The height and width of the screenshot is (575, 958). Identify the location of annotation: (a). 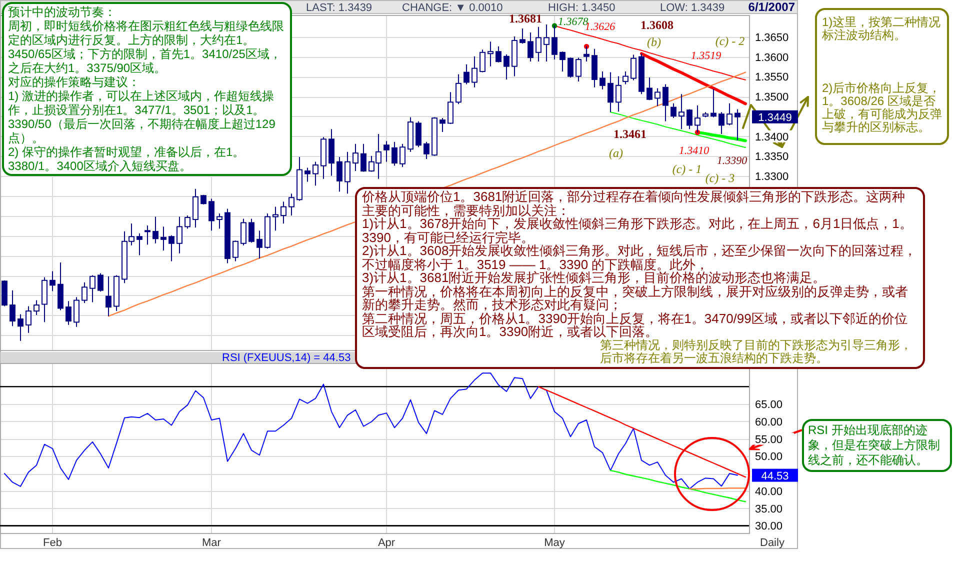
(616, 153).